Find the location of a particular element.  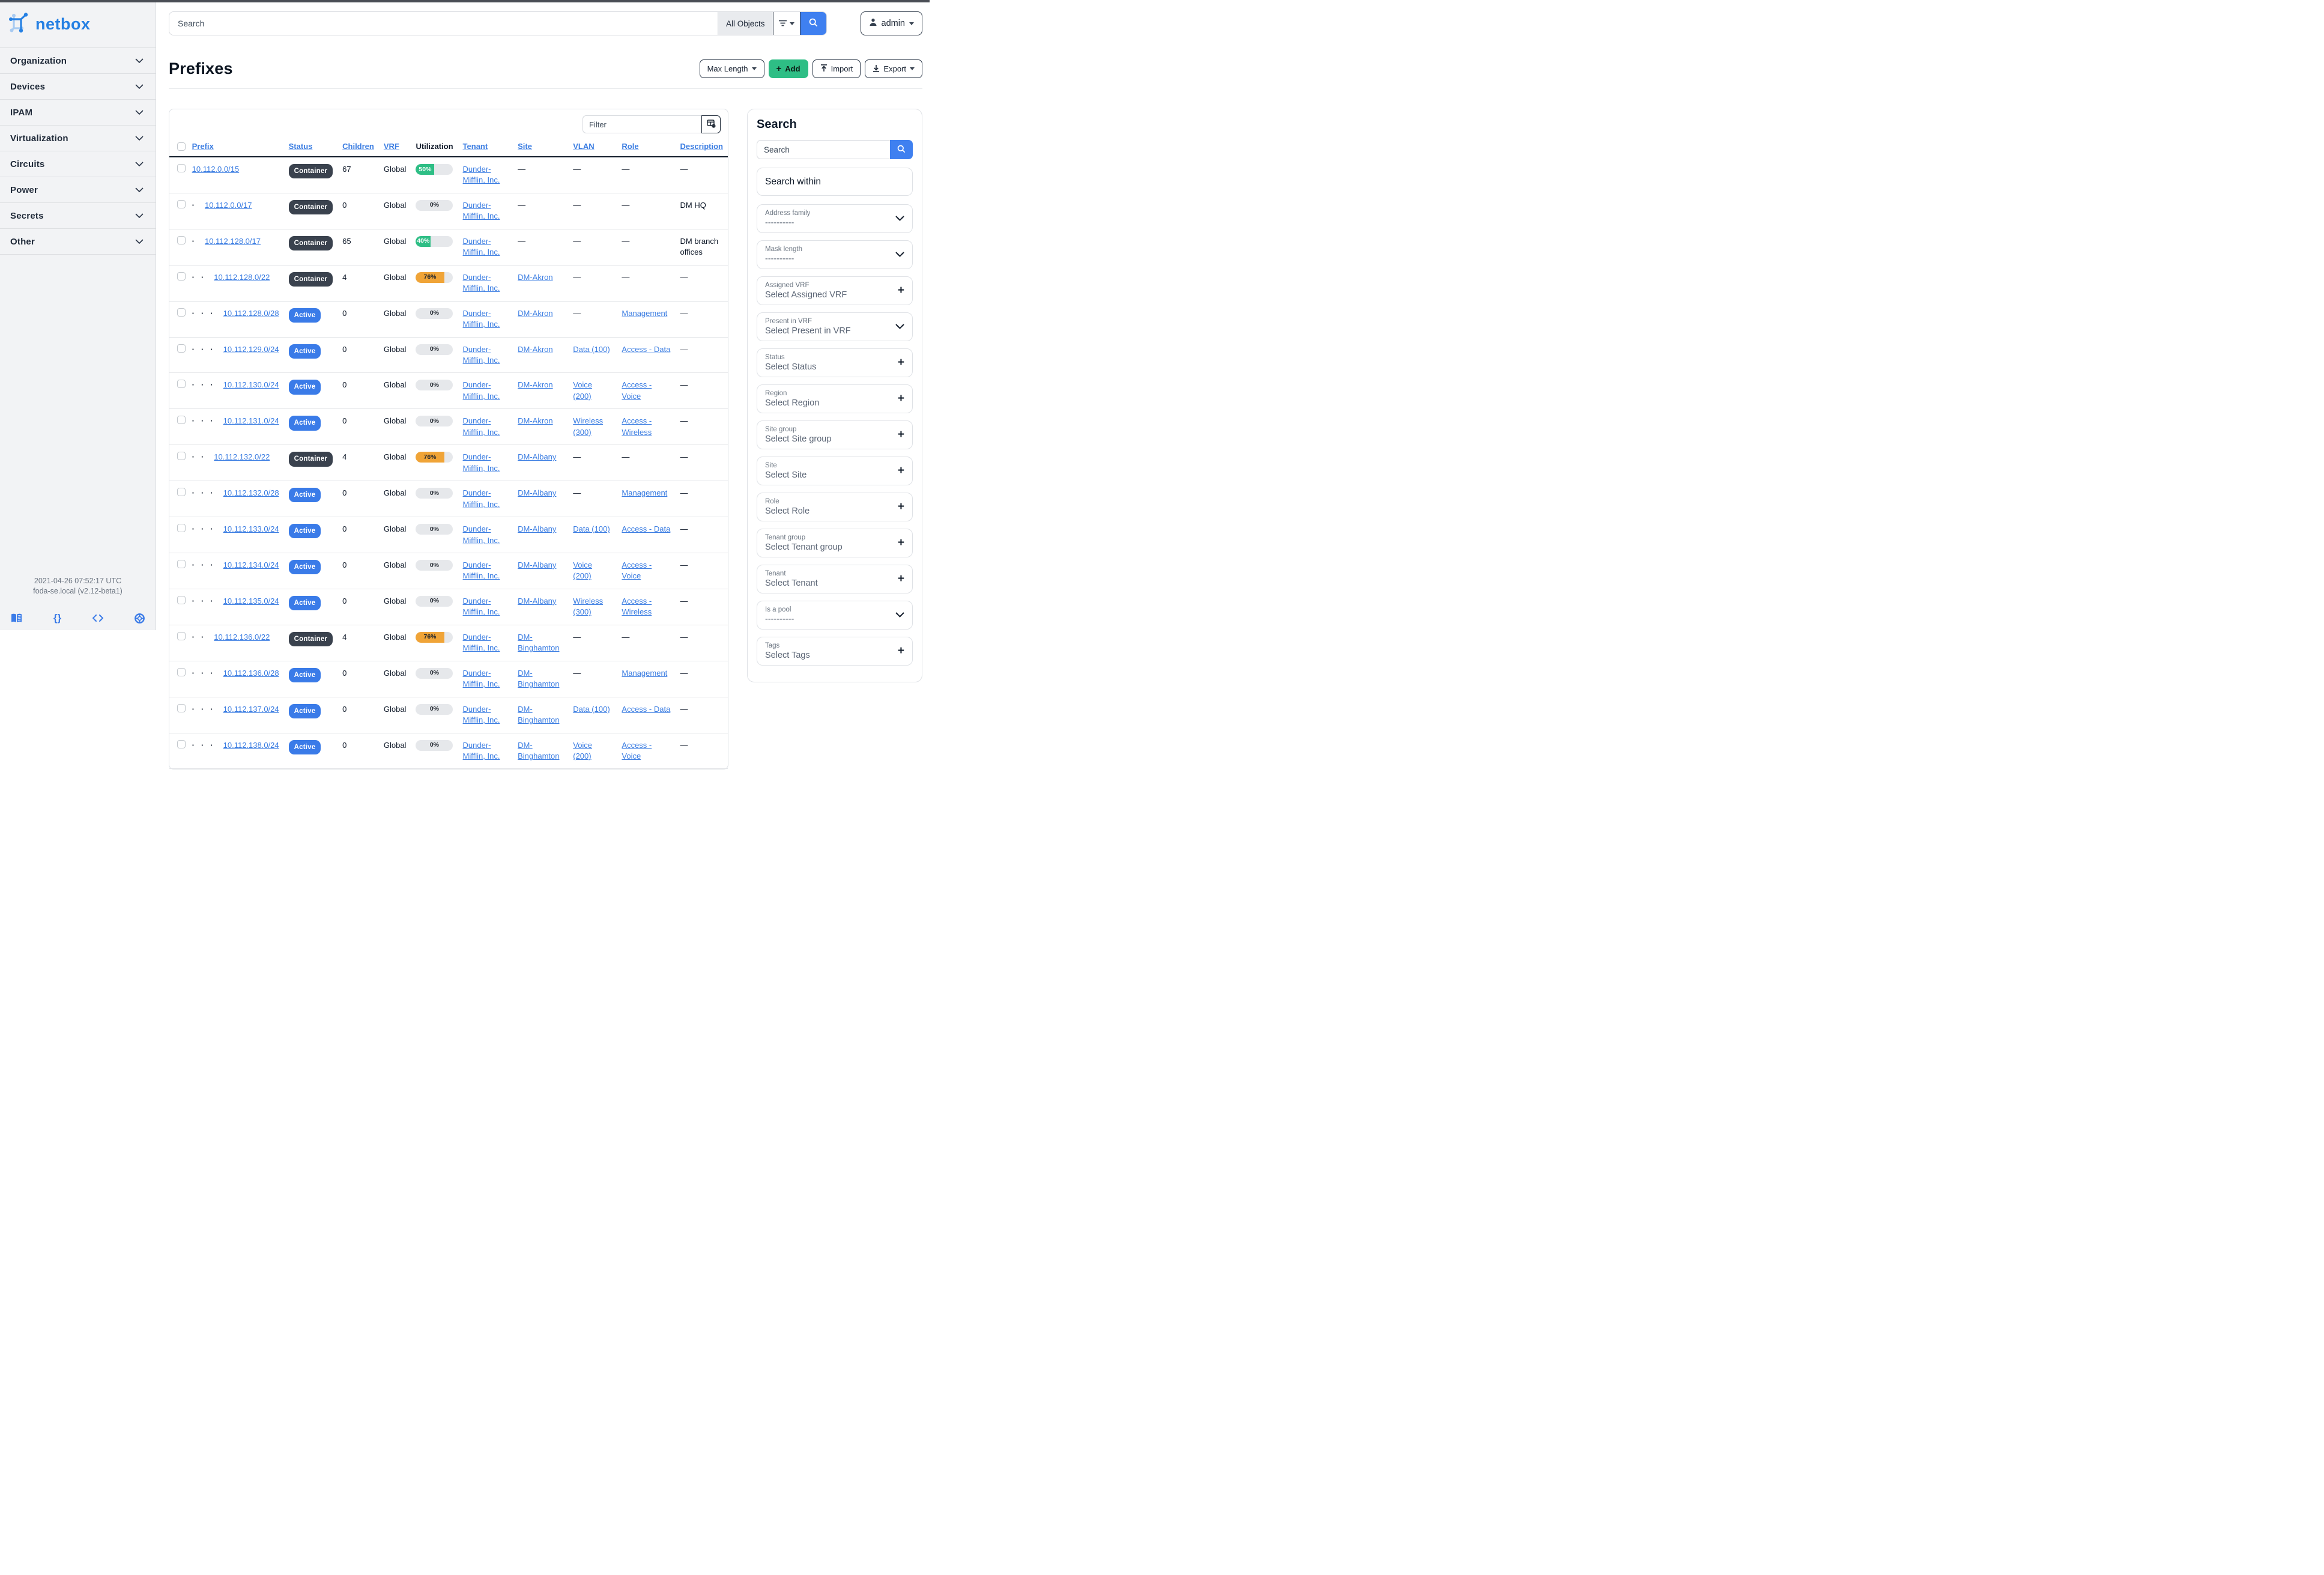

filter-card-site-group: Site group Select Site group + is located at coordinates (835, 434).